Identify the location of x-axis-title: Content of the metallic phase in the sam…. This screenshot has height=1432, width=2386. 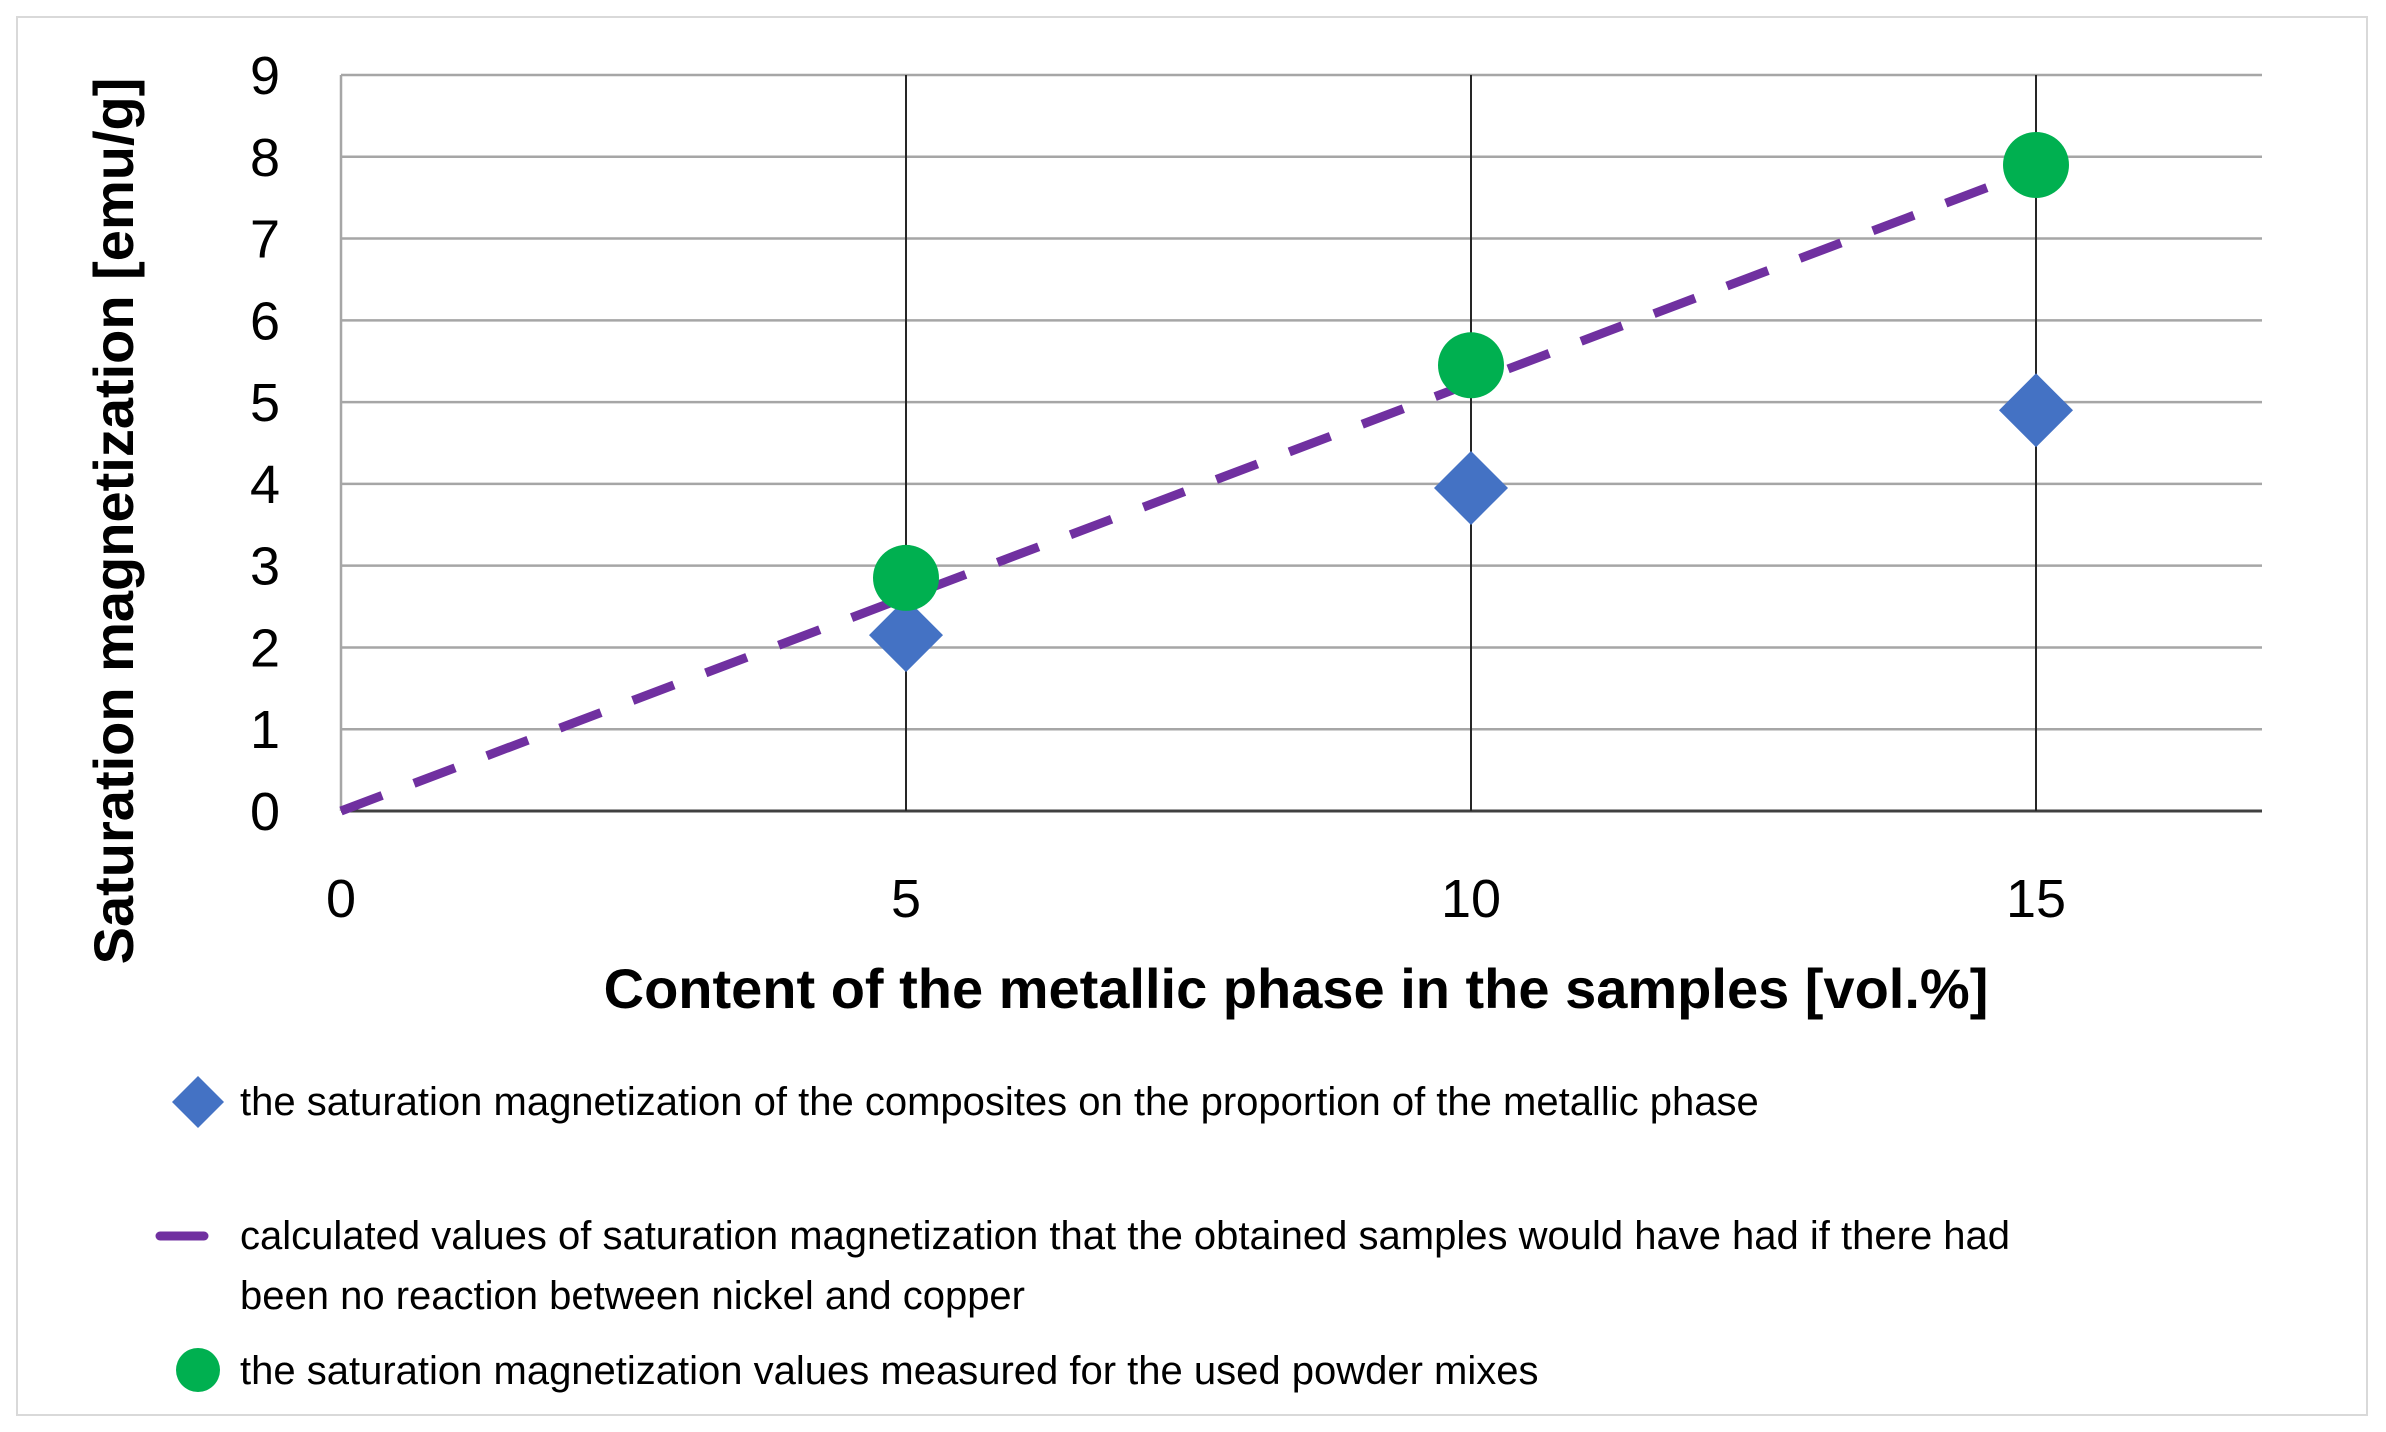
(1296, 988).